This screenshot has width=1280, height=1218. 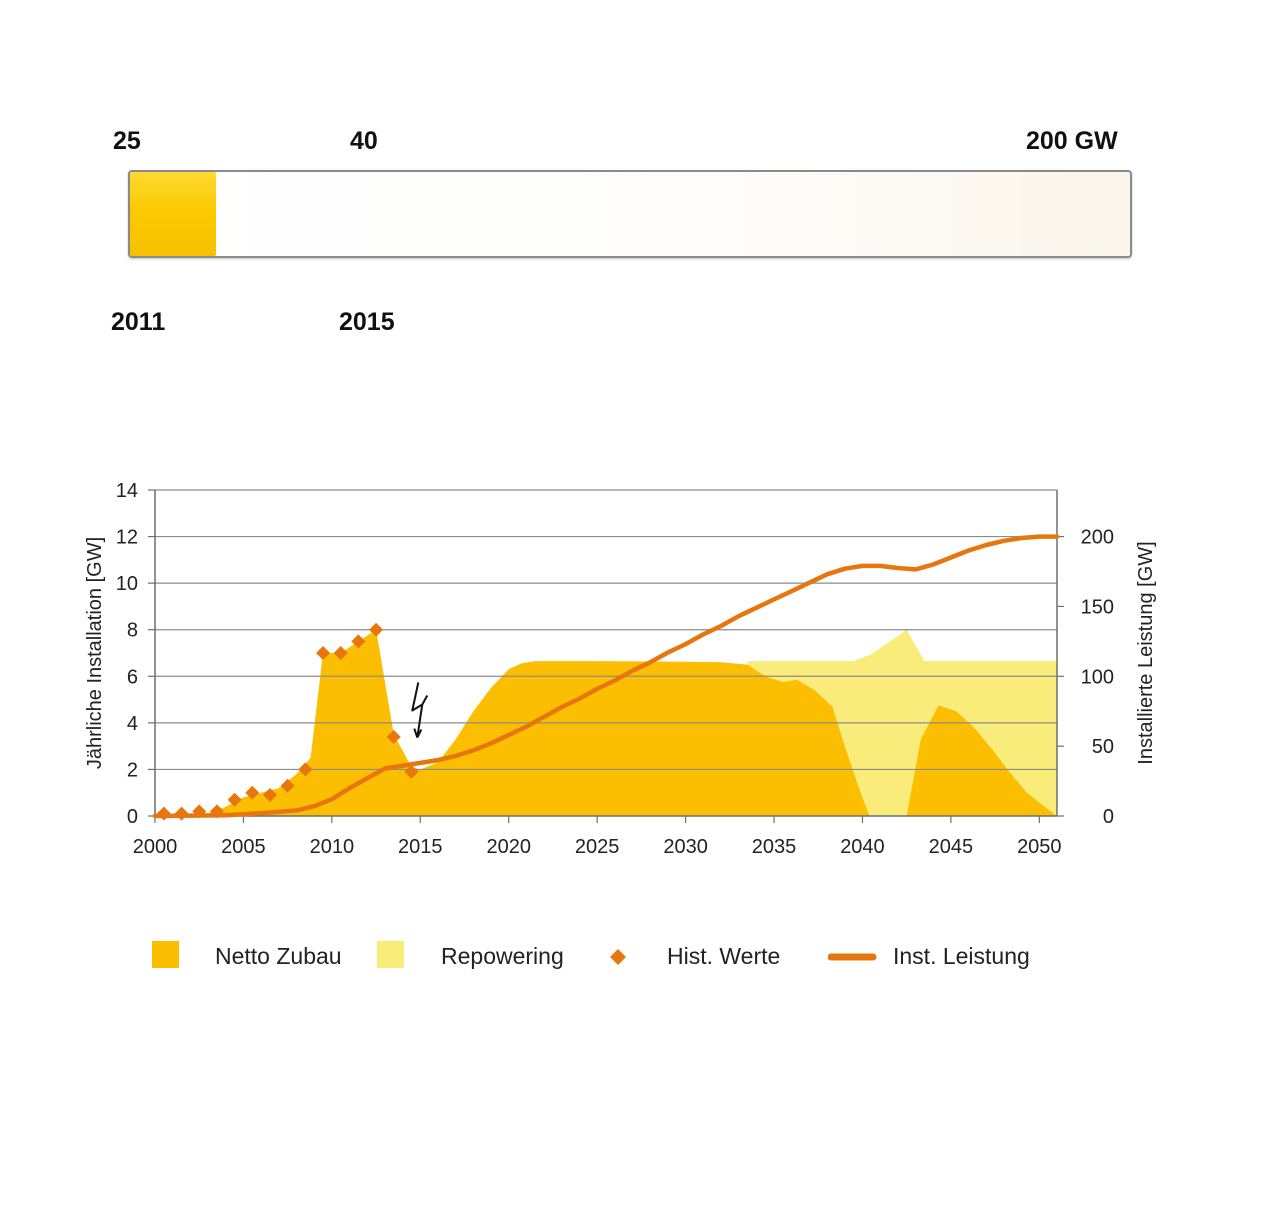 What do you see at coordinates (127, 538) in the screenshot?
I see `y-tick-label: 12` at bounding box center [127, 538].